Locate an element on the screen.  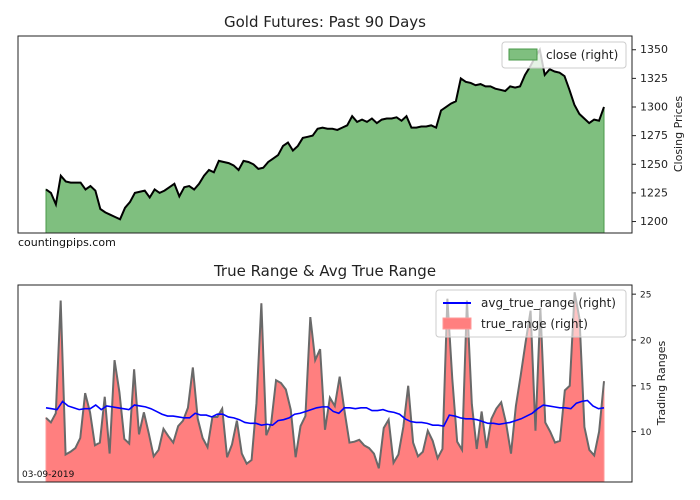
gold-legend-swatch is located at coordinates (523, 54).